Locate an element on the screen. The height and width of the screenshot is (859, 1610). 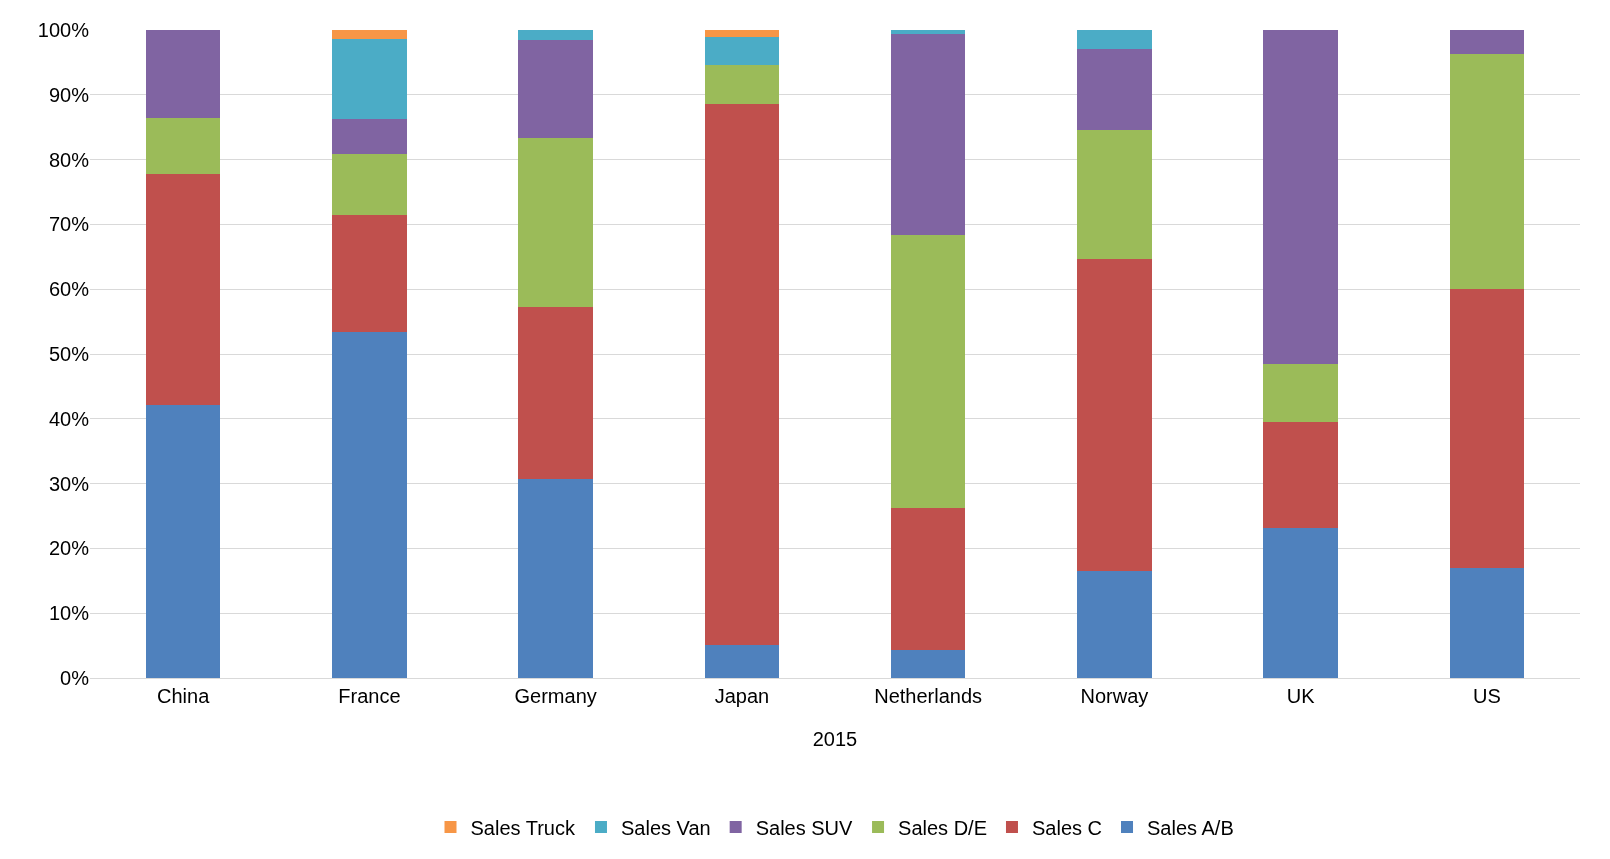
x-tick-label: Japan is located at coordinates (742, 696).